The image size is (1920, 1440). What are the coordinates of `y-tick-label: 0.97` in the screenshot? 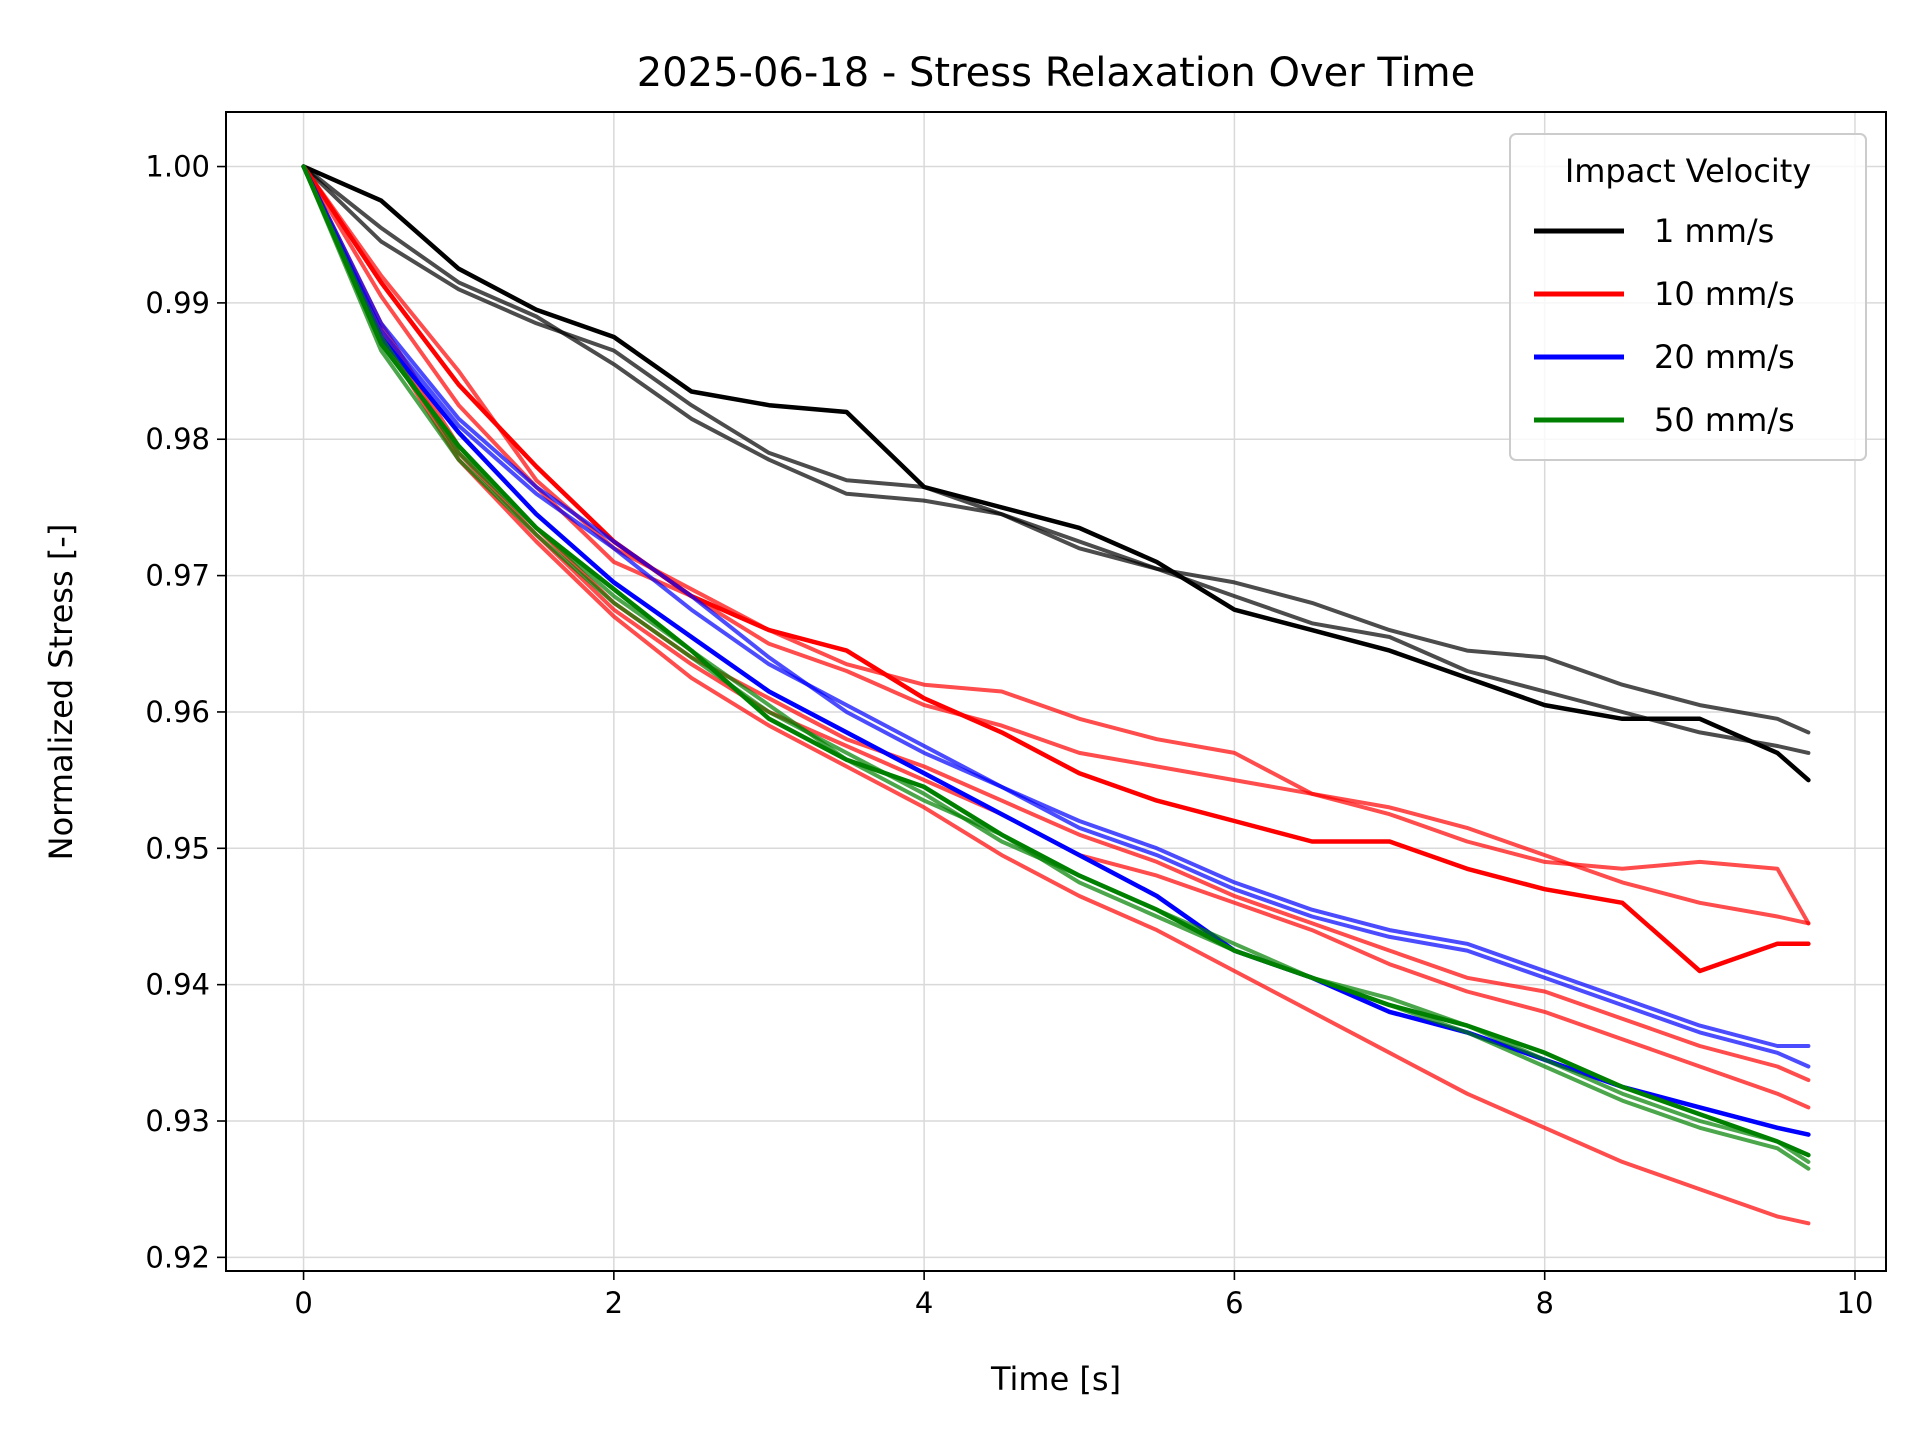 It's located at (177, 576).